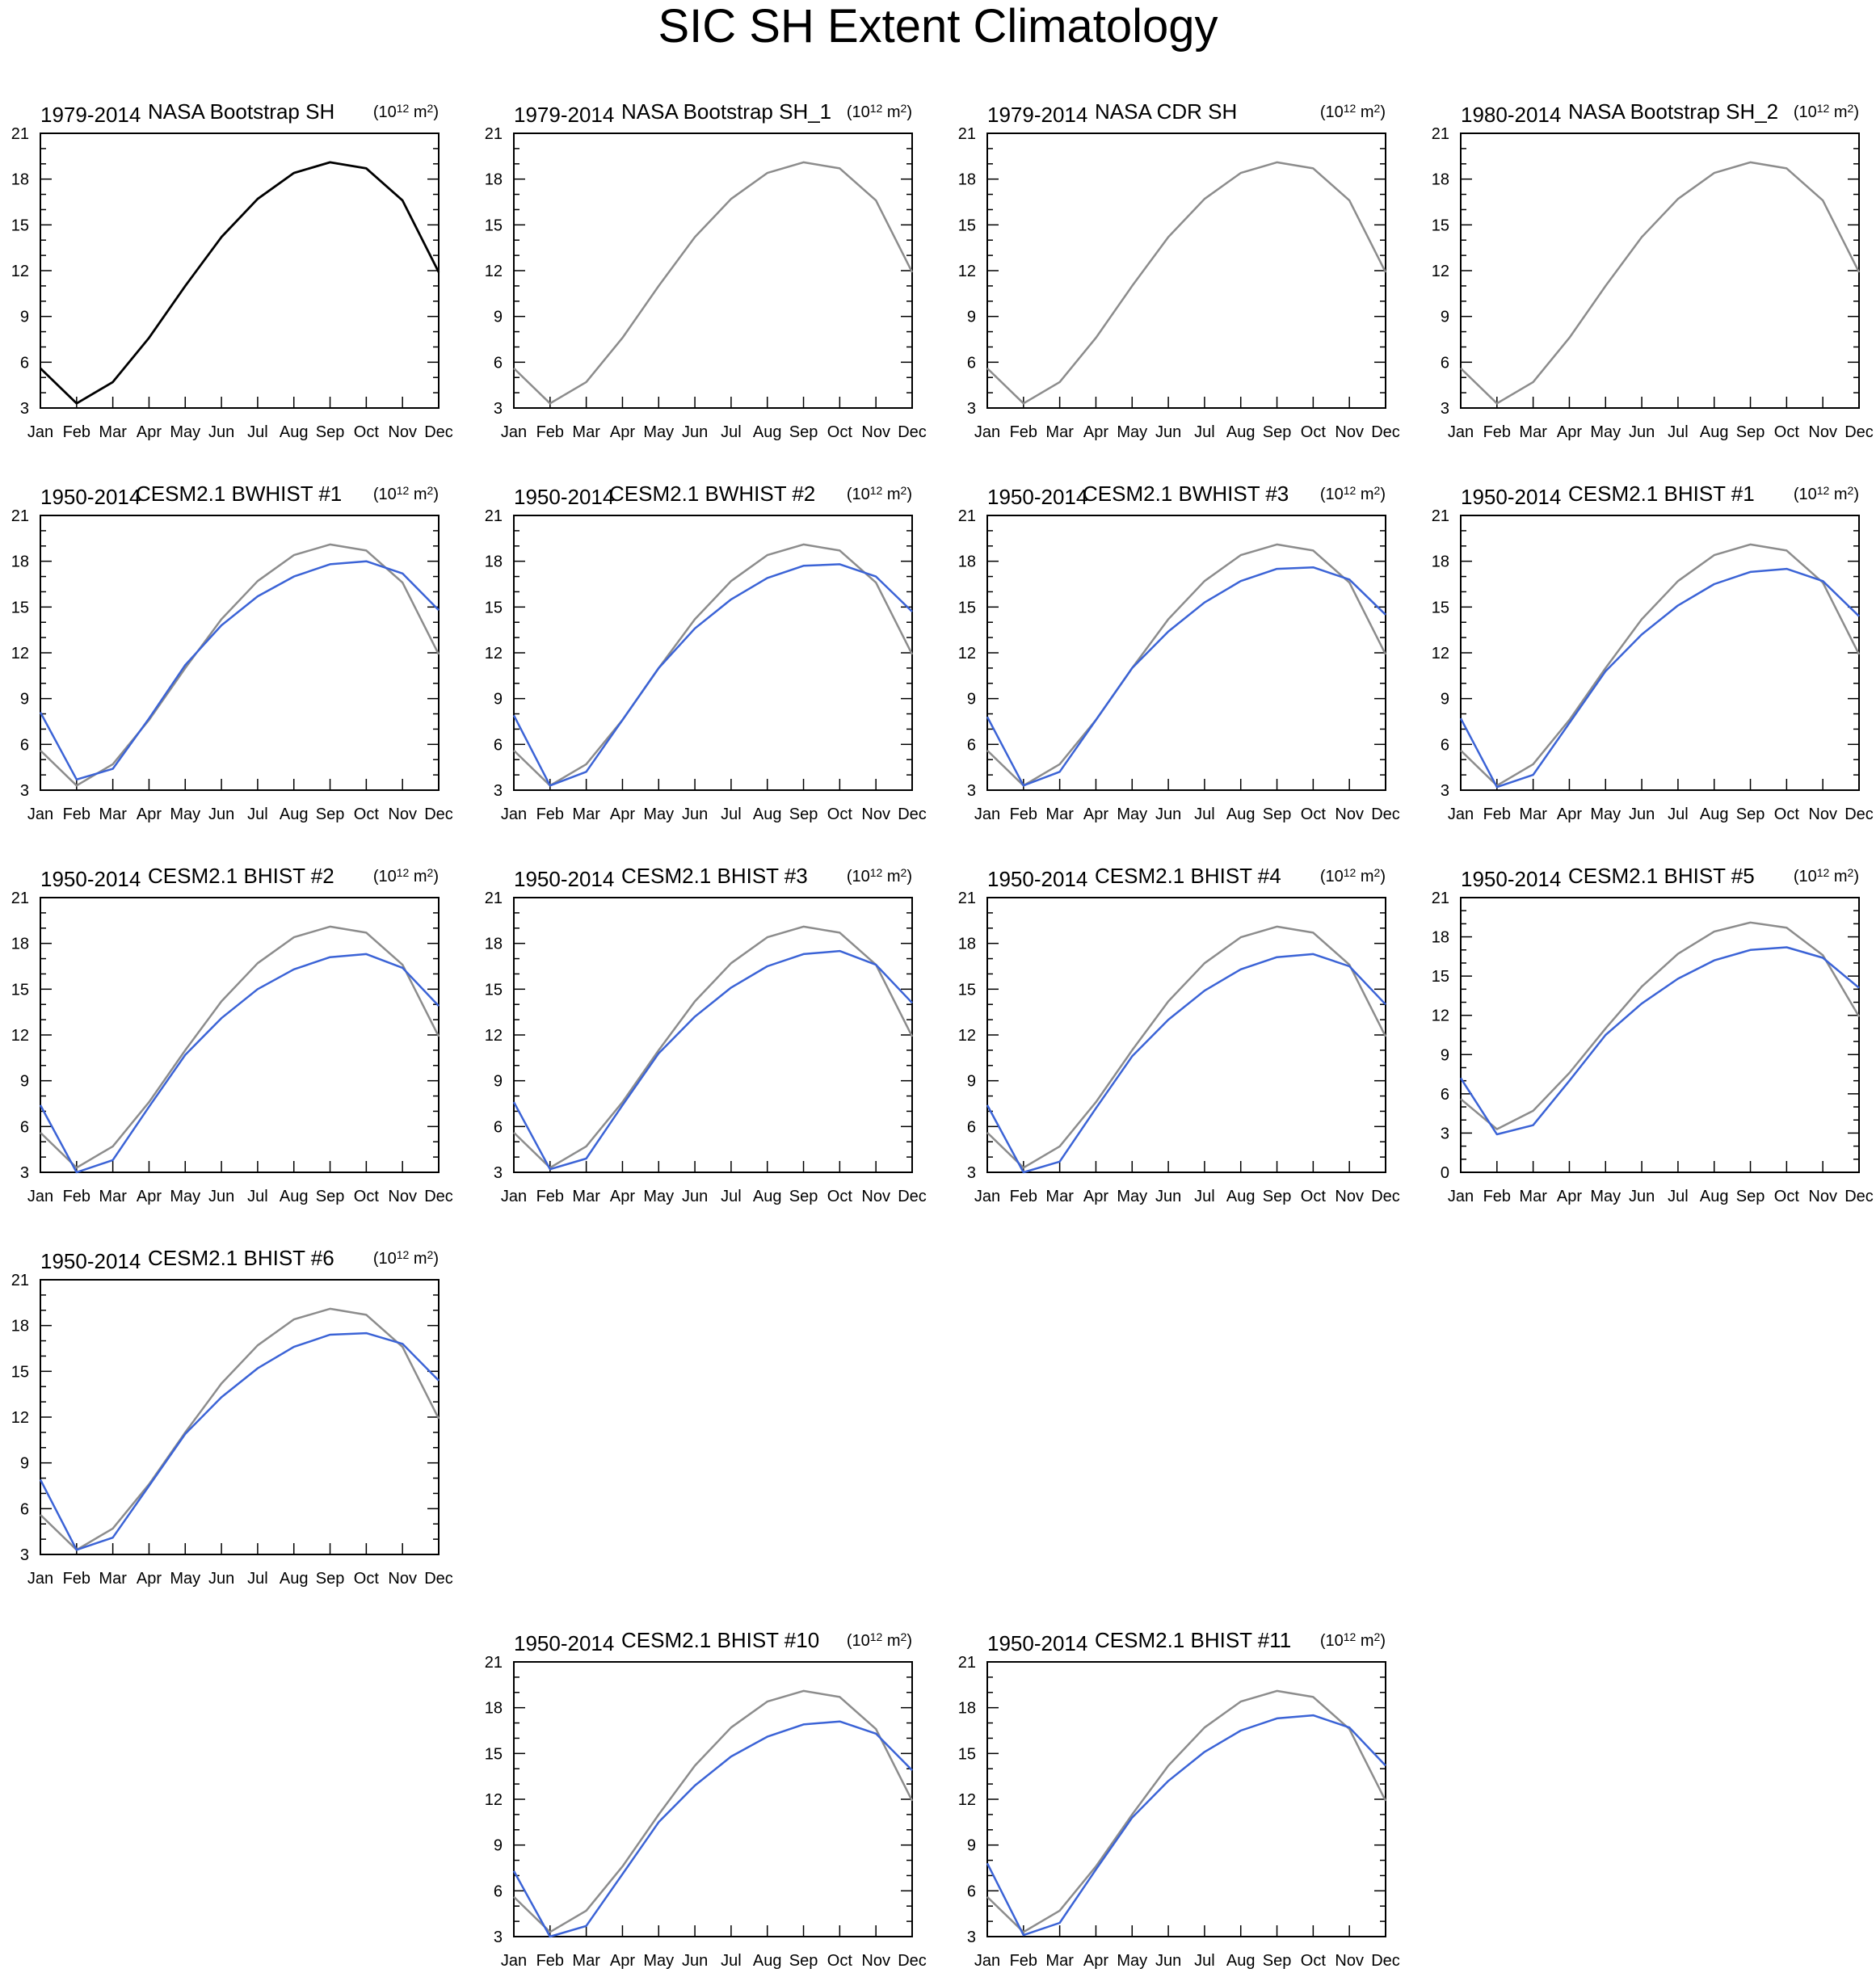  I want to click on series-line-observed, so click(240, 283).